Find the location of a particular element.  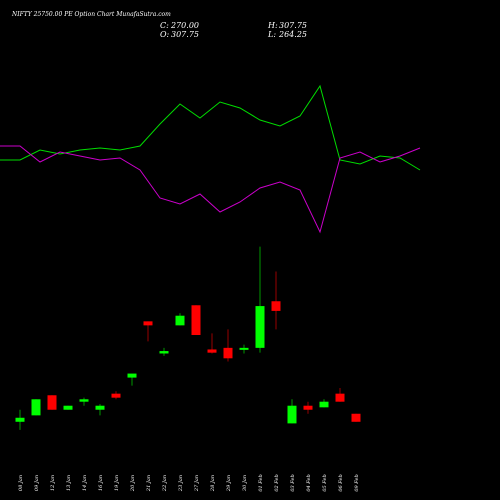

open-label: O: is located at coordinates (165, 34).